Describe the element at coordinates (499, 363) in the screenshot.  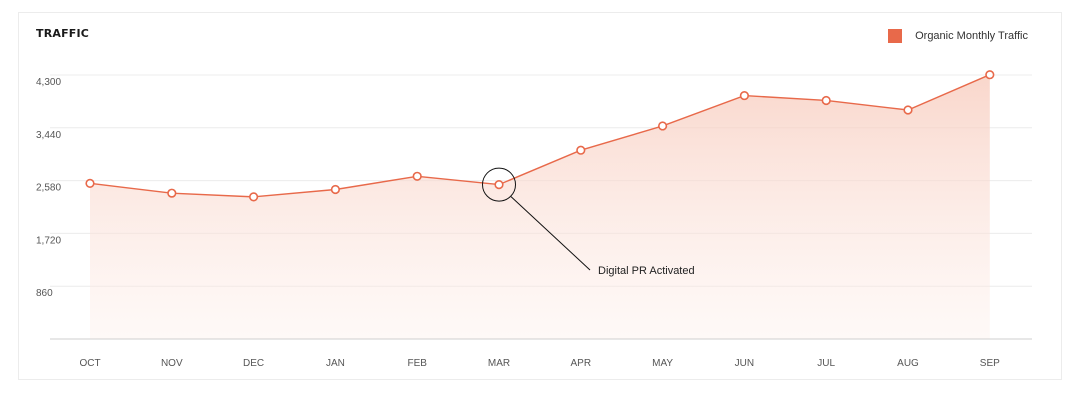
I see `x-tick-label: MAR` at that location.